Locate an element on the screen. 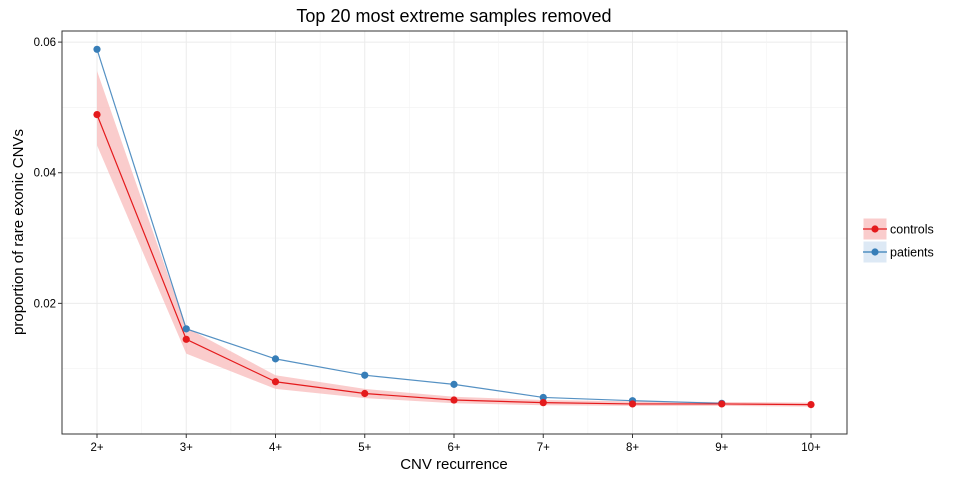 The height and width of the screenshot is (480, 960). legend-point-controls is located at coordinates (875, 229).